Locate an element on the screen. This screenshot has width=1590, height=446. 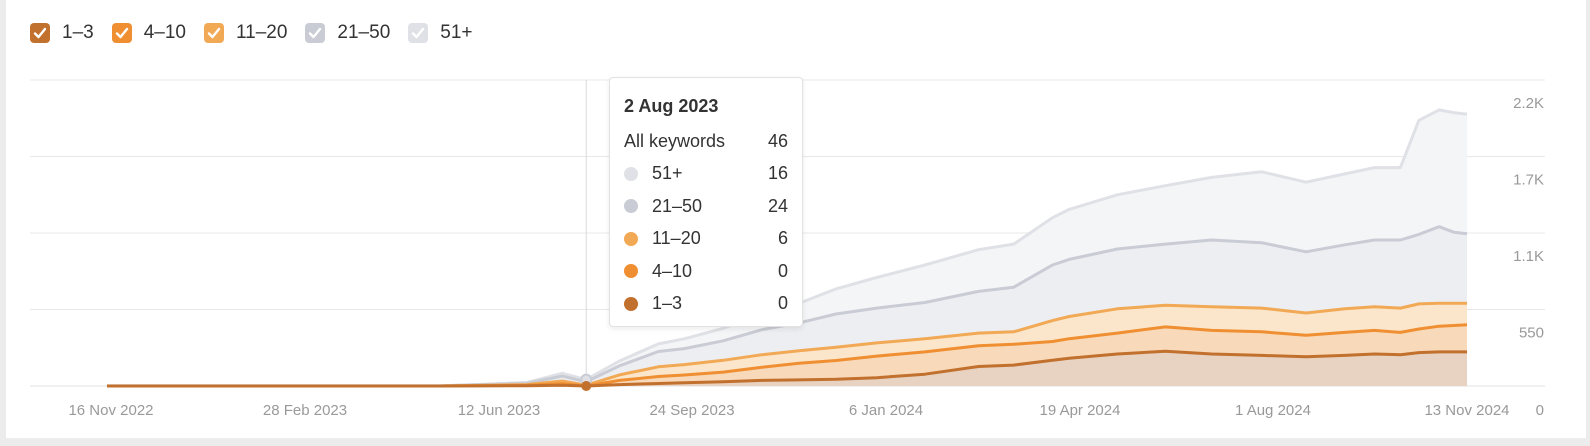
tooltip-date: 2 Aug 2023 is located at coordinates (671, 106).